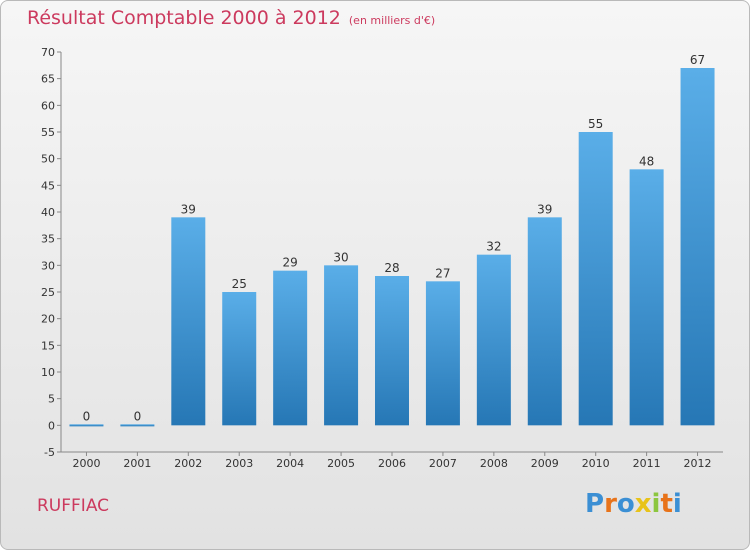  I want to click on data-label-2004: 29, so click(290, 263).